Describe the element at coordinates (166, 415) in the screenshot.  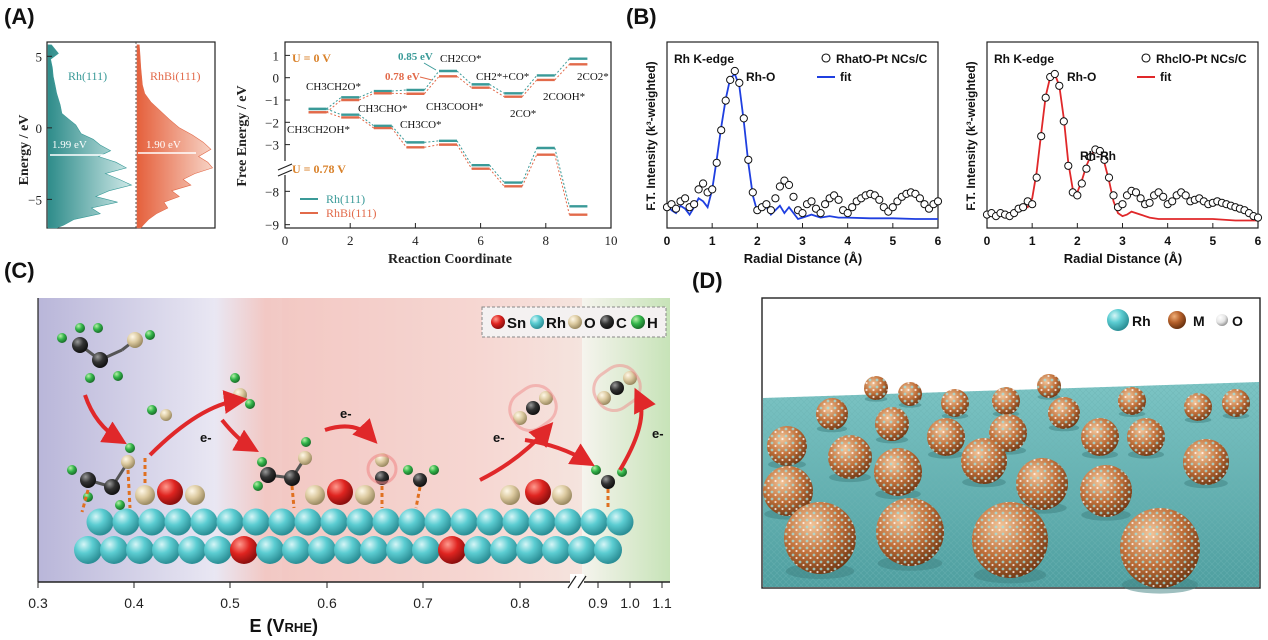
I see `gas-o1` at that location.